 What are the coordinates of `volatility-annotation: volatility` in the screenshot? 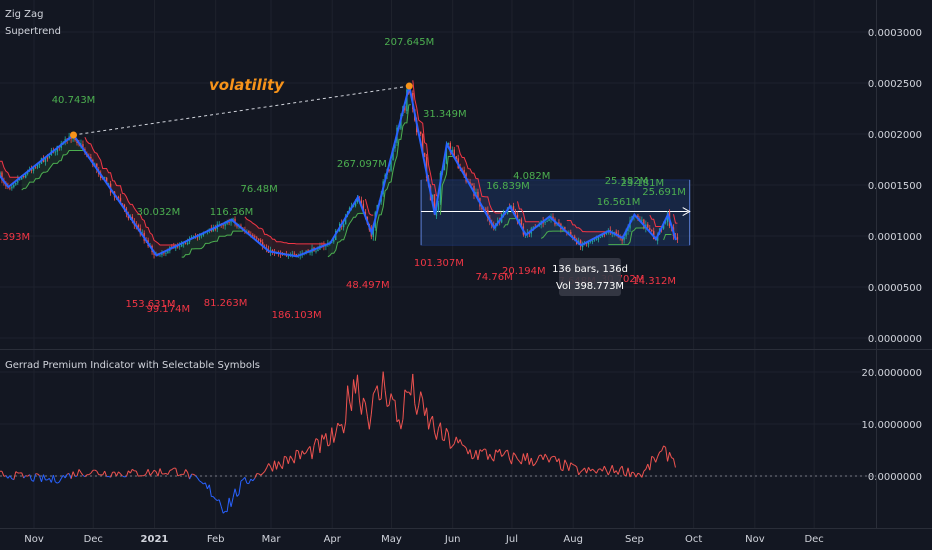 It's located at (247, 85).